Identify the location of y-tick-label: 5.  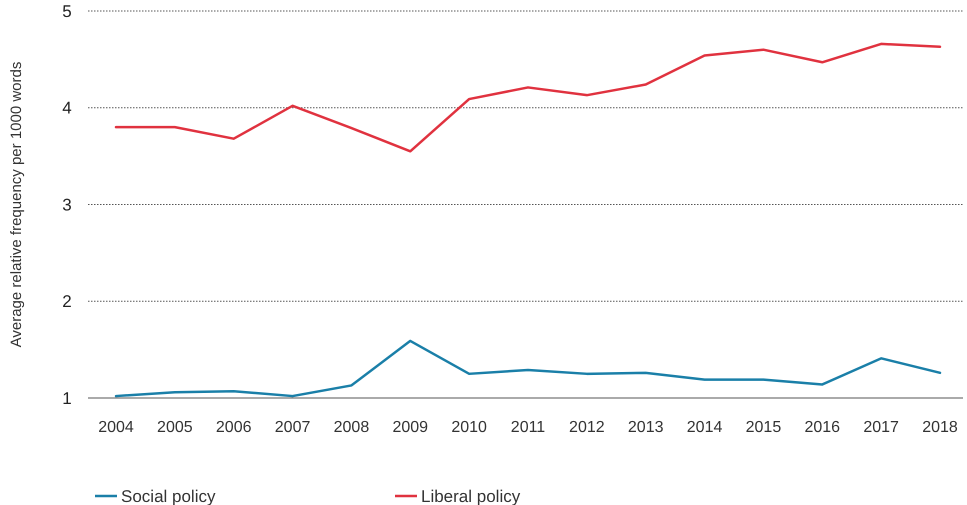
(67, 11).